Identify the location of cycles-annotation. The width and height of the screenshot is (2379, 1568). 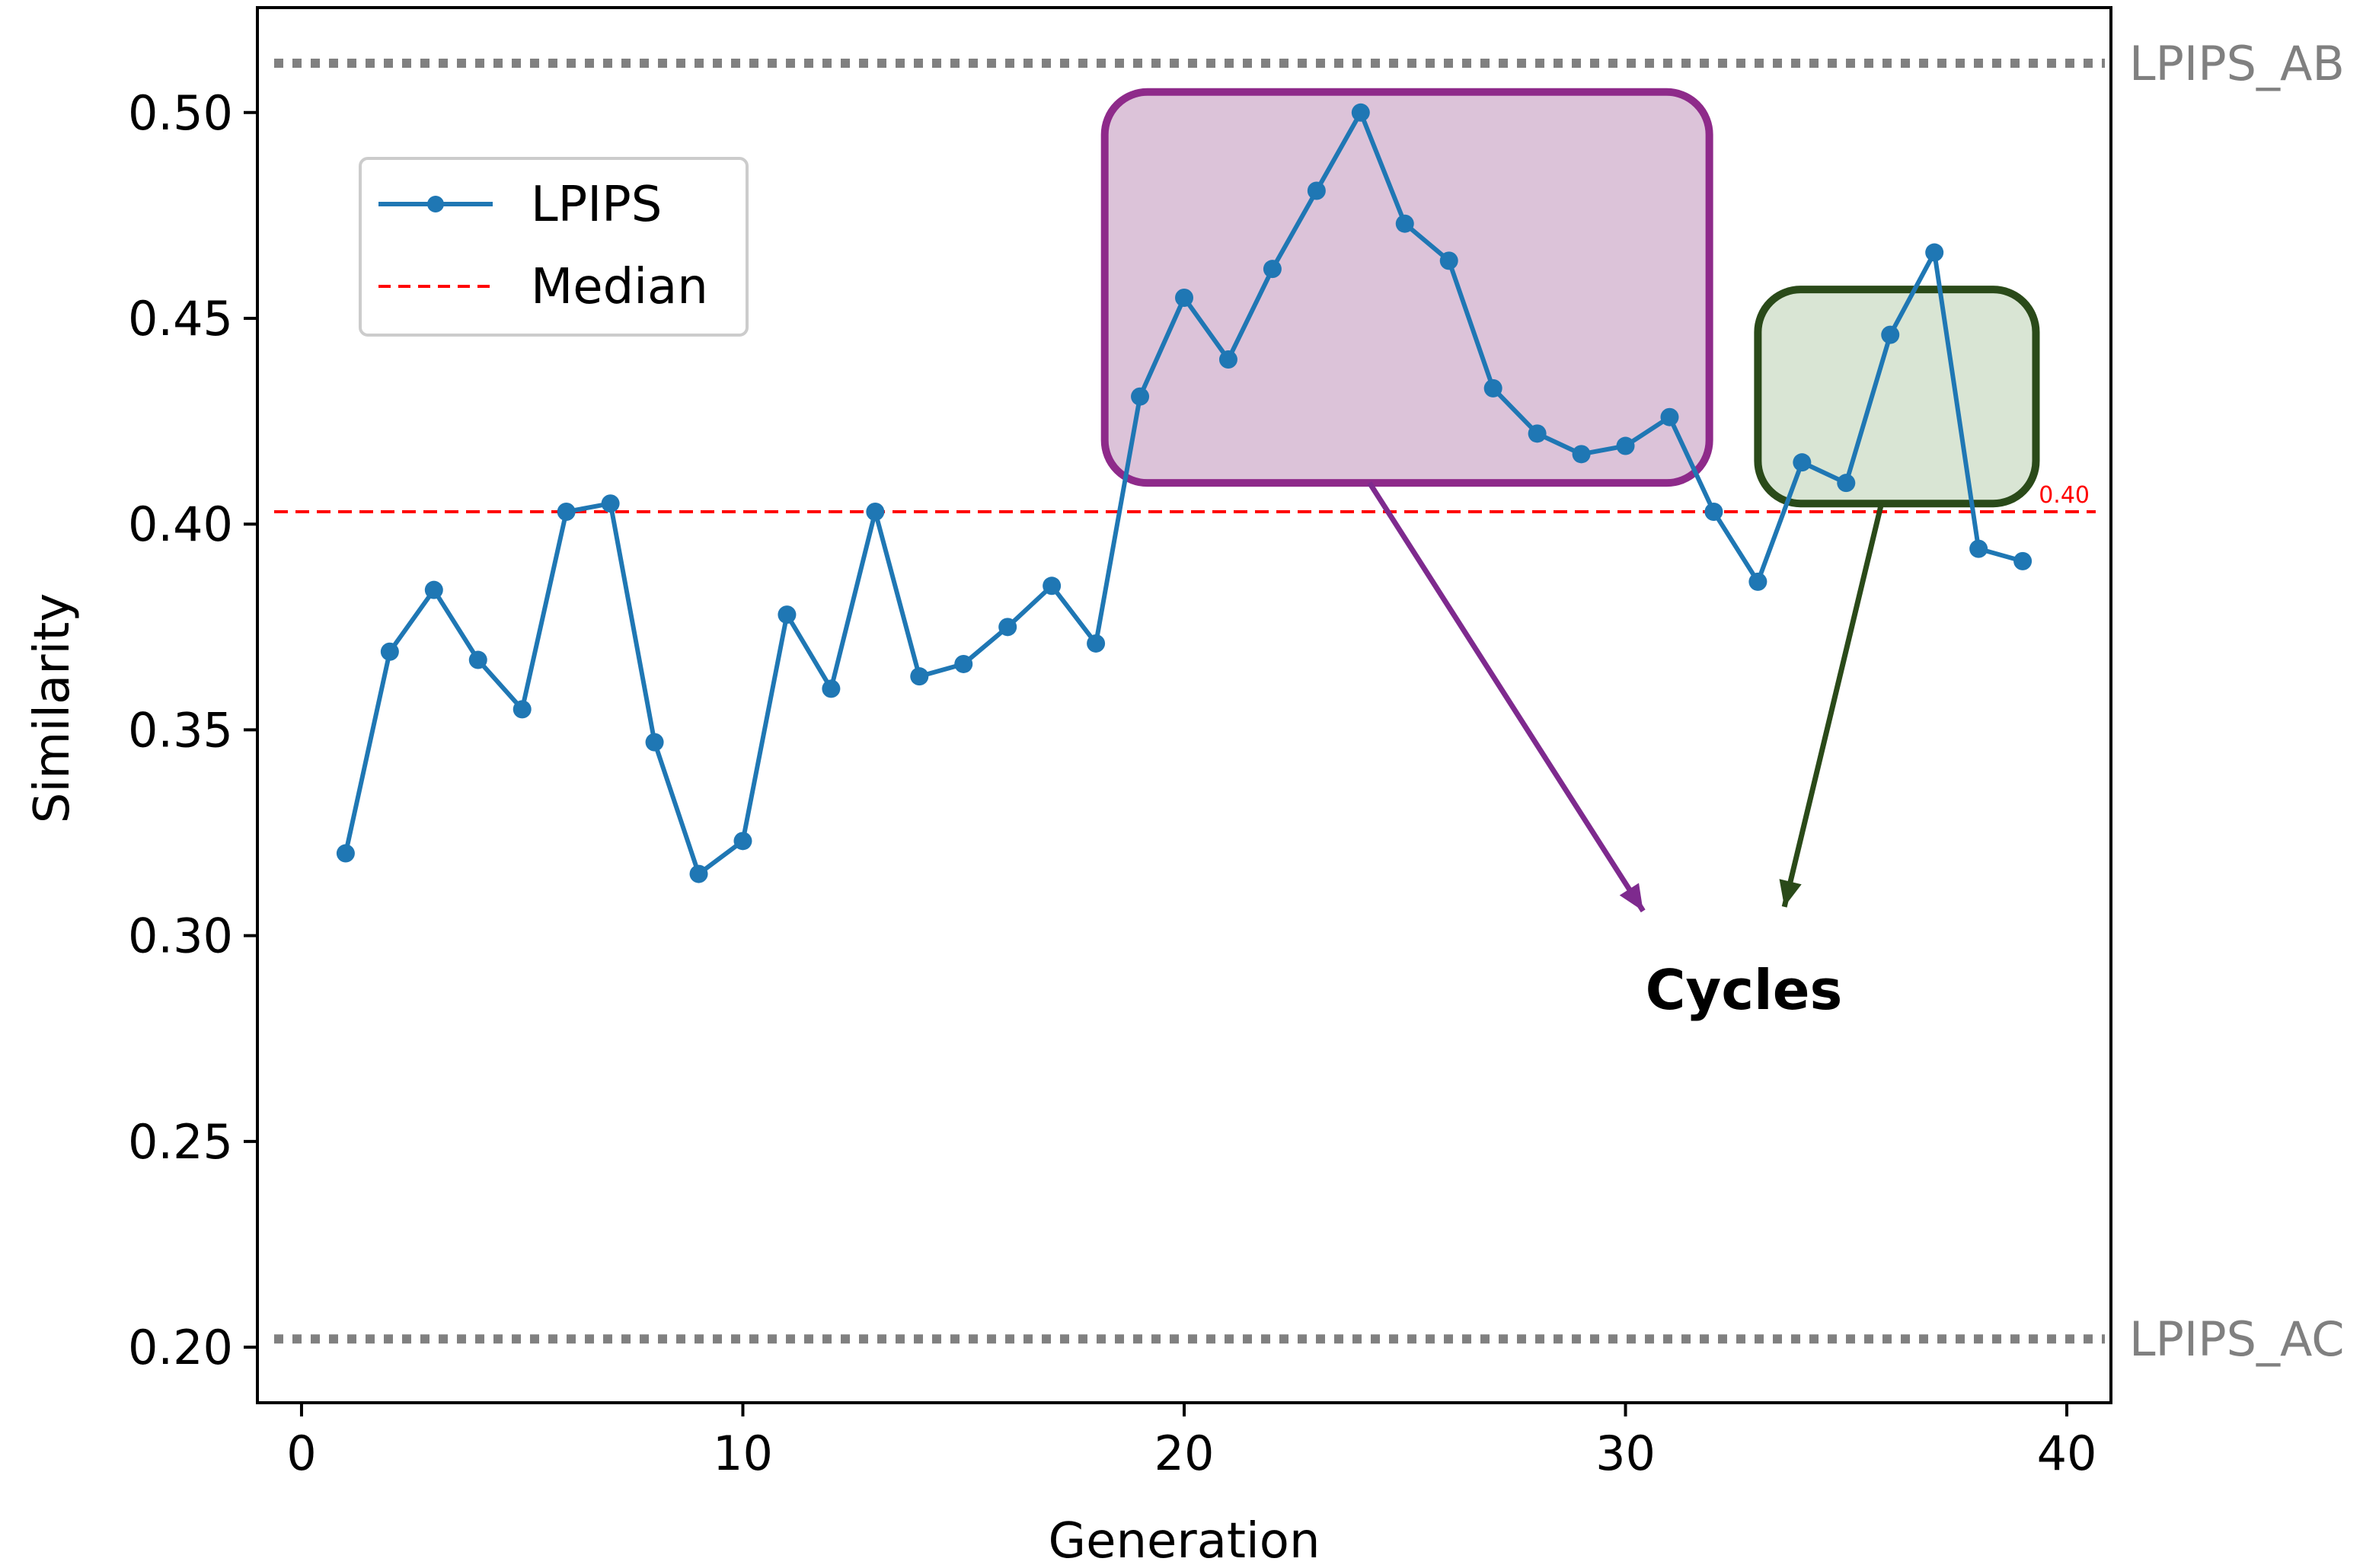
(1626, 697).